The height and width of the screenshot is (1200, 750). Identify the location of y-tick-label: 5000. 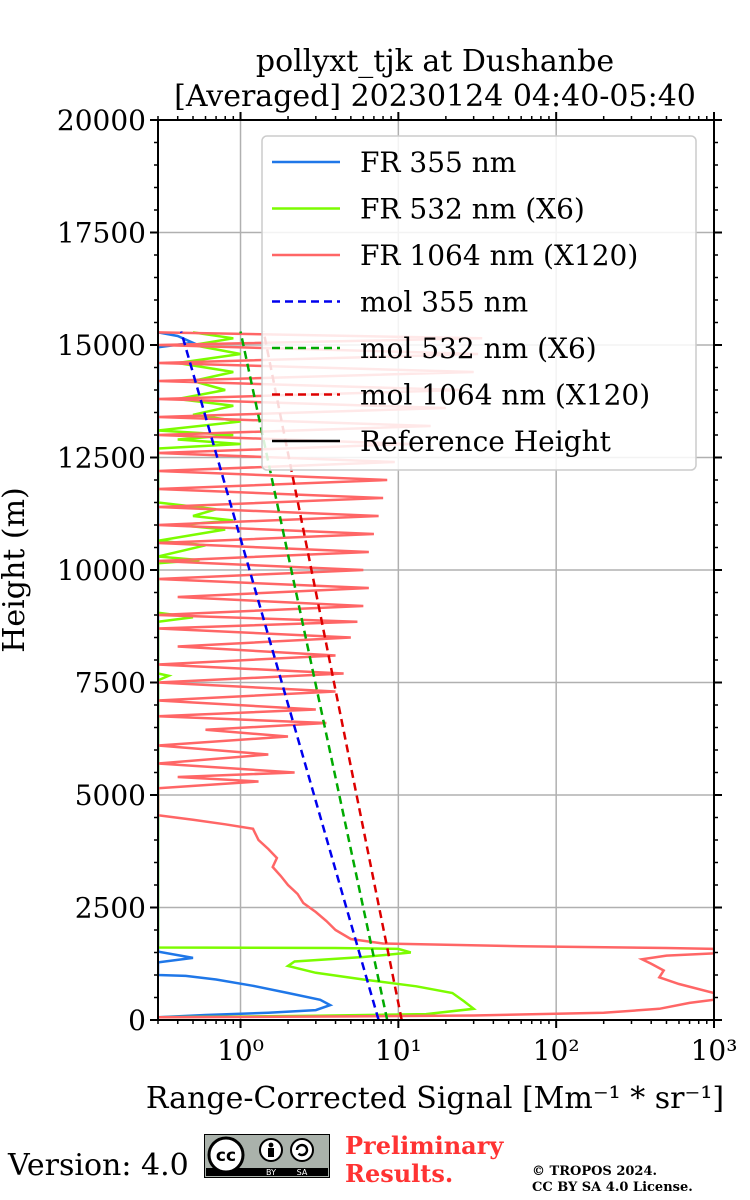
(110, 795).